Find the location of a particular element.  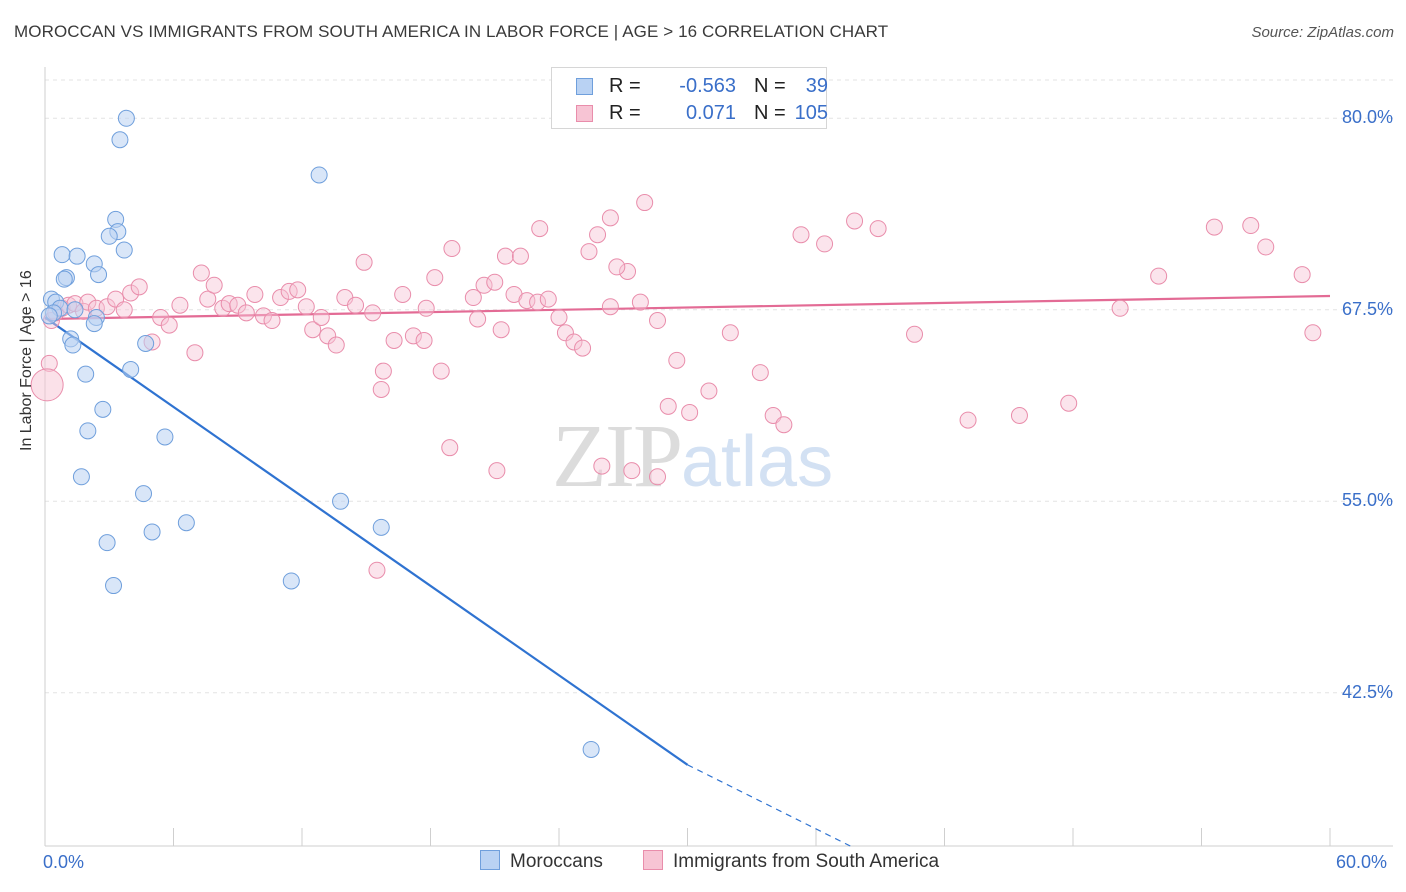

watermark: ZIPatlas is located at coordinates (692, 456).